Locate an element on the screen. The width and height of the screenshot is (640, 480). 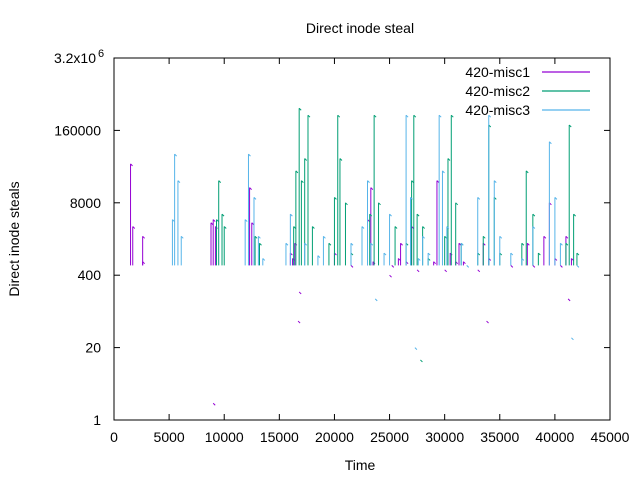
y-tick-label: 160000 is located at coordinates (77, 130).